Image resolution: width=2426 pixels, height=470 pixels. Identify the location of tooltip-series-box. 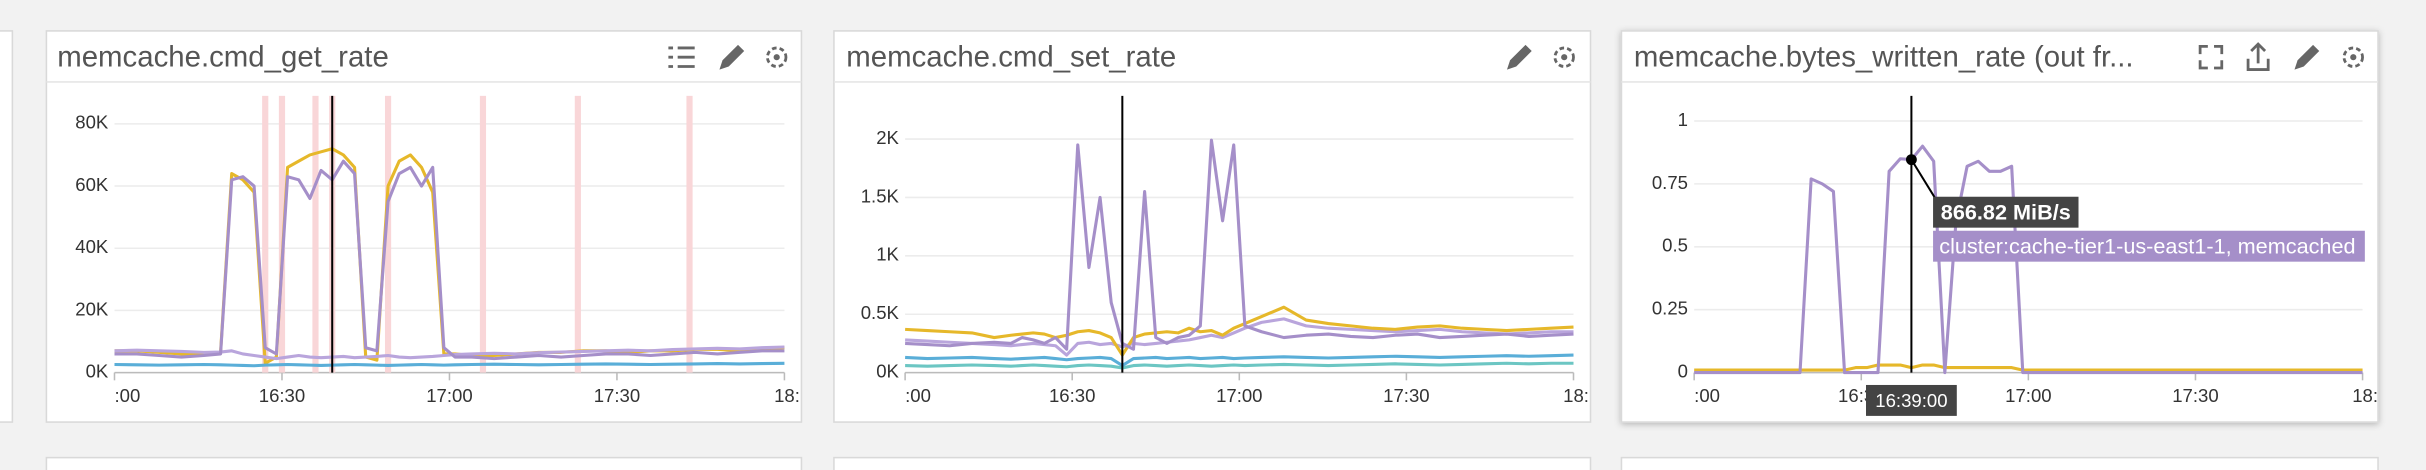
(2149, 246).